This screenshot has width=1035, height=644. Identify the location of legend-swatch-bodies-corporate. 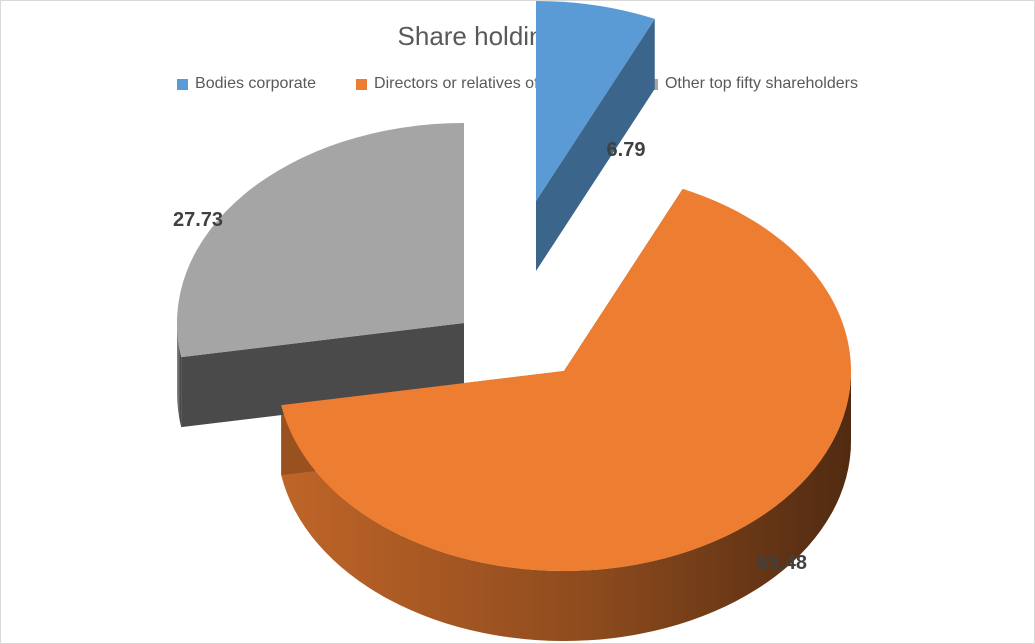
(183, 84).